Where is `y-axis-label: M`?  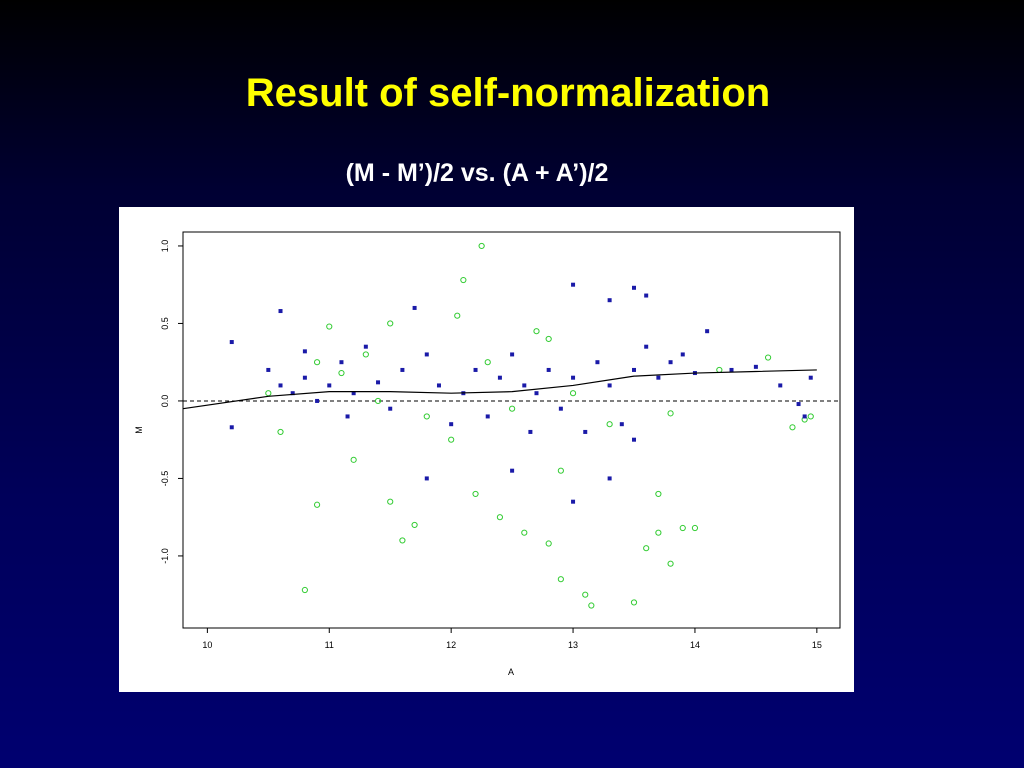
y-axis-label: M is located at coordinates (139, 430).